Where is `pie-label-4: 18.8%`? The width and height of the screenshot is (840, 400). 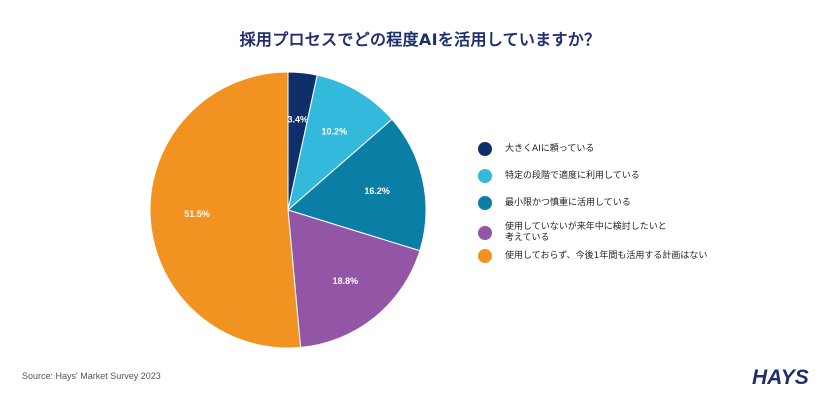
pie-label-4: 18.8% is located at coordinates (346, 281).